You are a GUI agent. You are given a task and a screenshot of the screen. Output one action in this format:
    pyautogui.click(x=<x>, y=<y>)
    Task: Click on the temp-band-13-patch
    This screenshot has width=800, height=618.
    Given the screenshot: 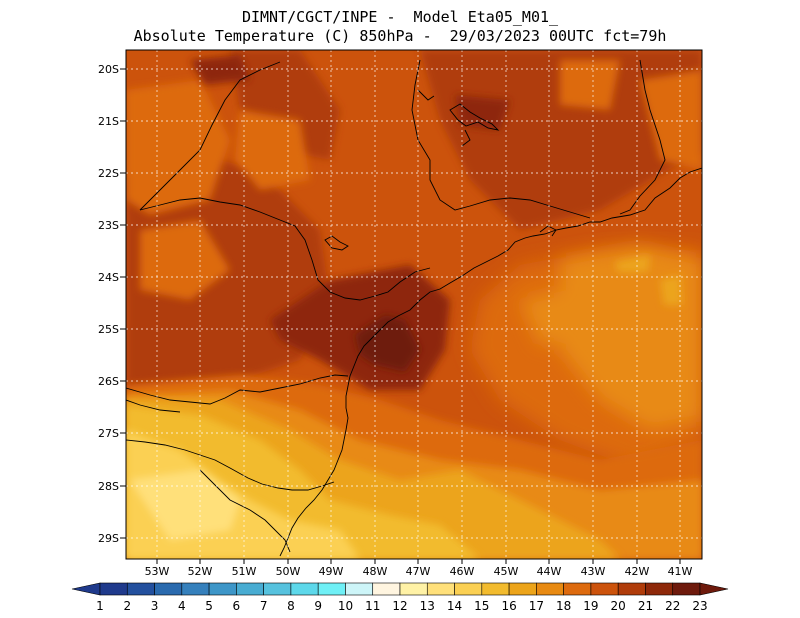 What is the action you would take?
    pyautogui.click(x=185, y=505)
    